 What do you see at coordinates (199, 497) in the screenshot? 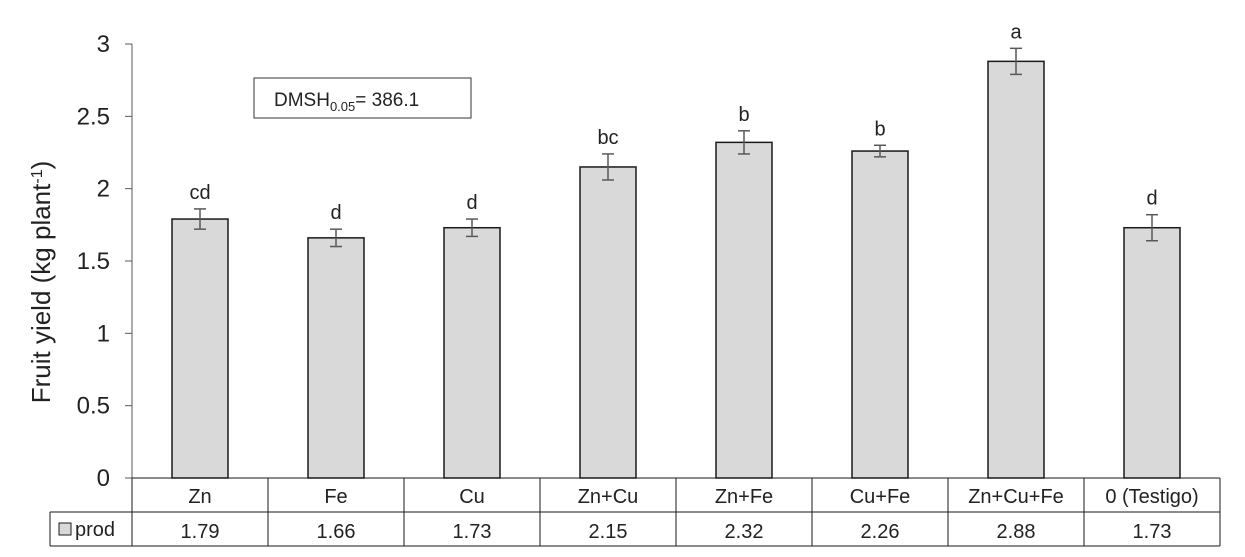
I see `category-label: Zn` at bounding box center [199, 497].